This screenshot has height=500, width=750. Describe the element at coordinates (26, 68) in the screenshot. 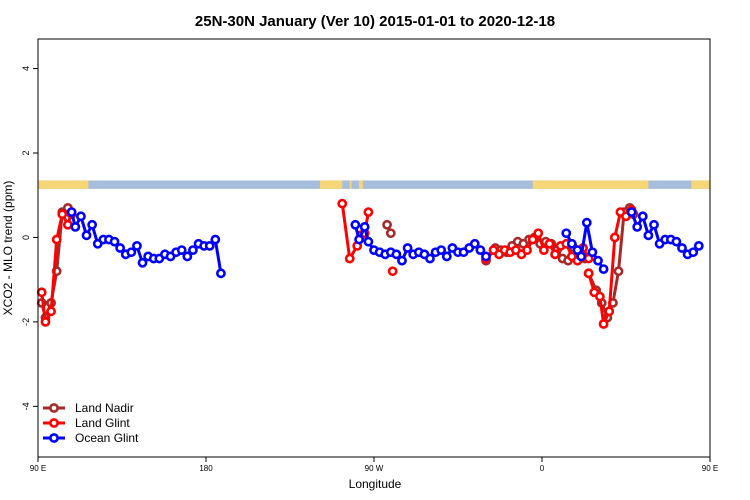

I see `y-tick-label: 4` at that location.